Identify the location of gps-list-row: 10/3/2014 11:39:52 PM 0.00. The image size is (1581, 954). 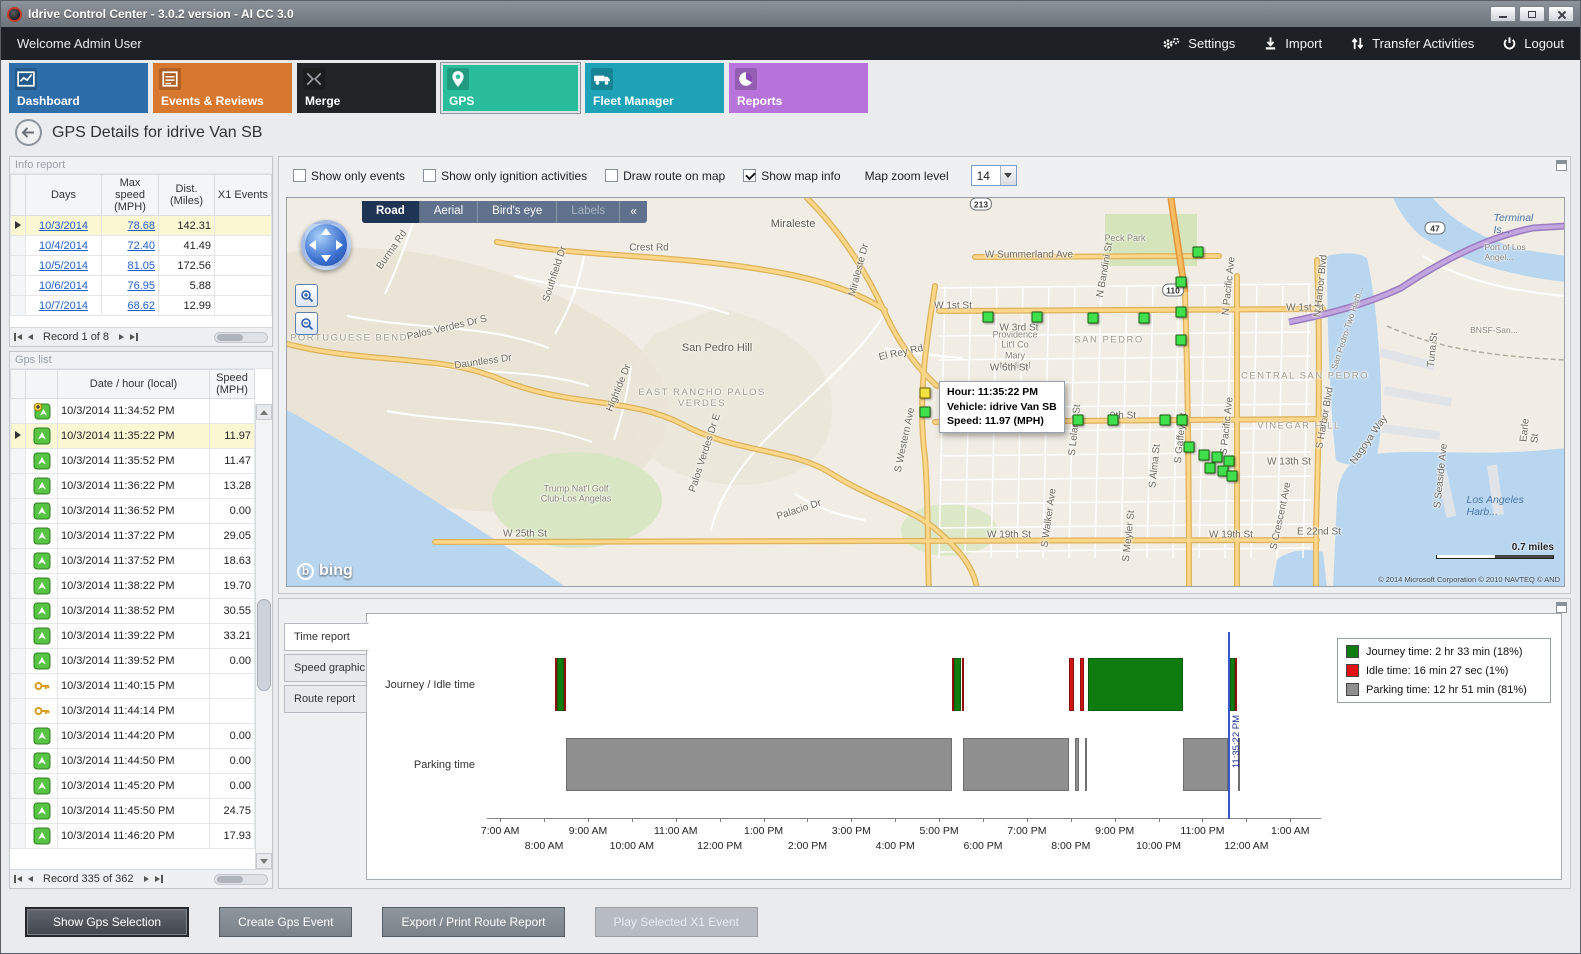
(132, 661).